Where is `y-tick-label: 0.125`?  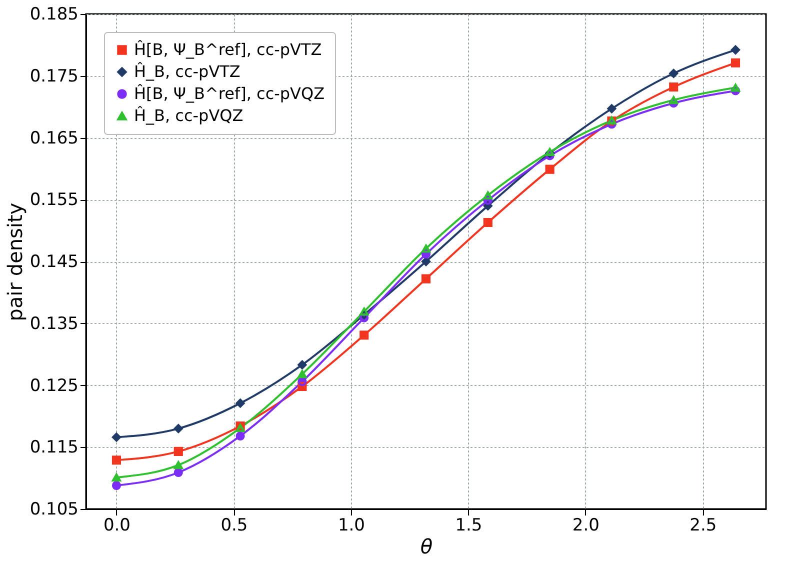 y-tick-label: 0.125 is located at coordinates (54, 386).